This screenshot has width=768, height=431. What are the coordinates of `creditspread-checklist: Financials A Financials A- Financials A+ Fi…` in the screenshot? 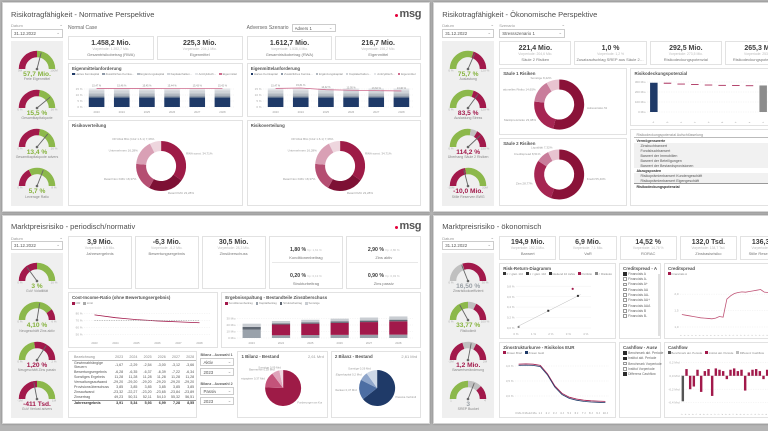 It's located at (640, 295).